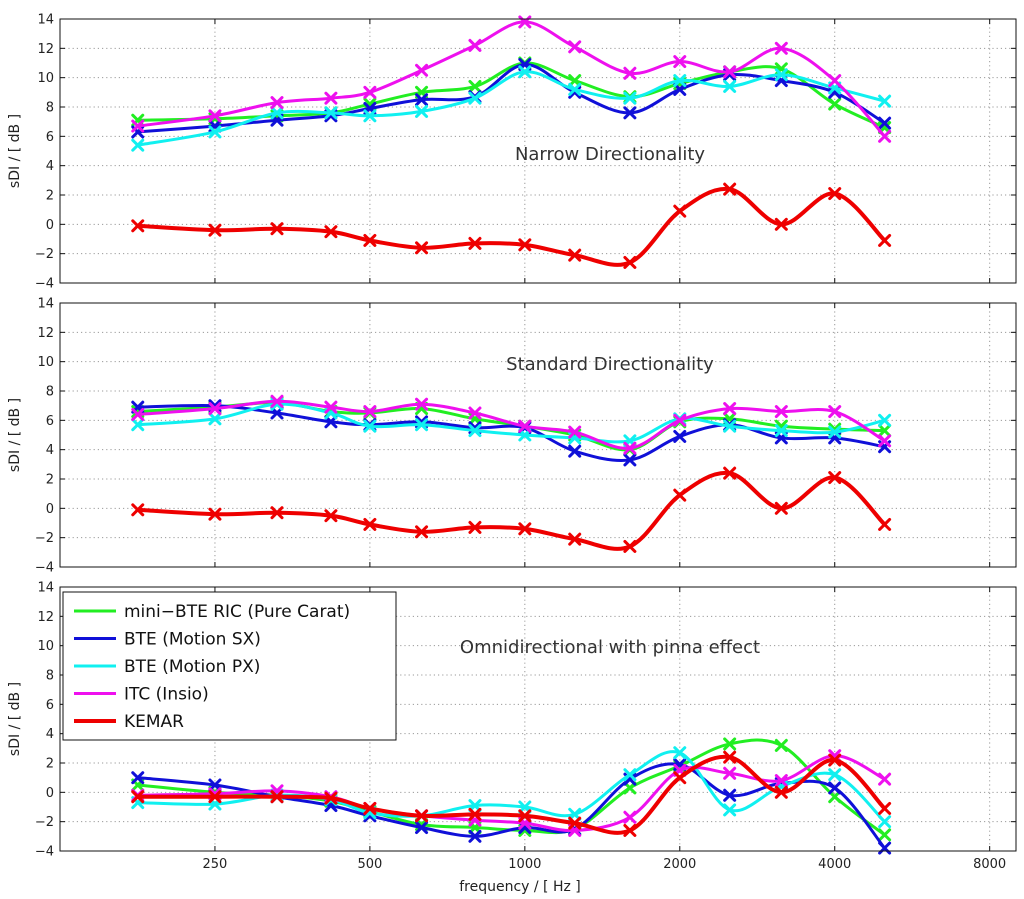 The image size is (1024, 899). I want to click on y-tick-label: 6, so click(50, 137).